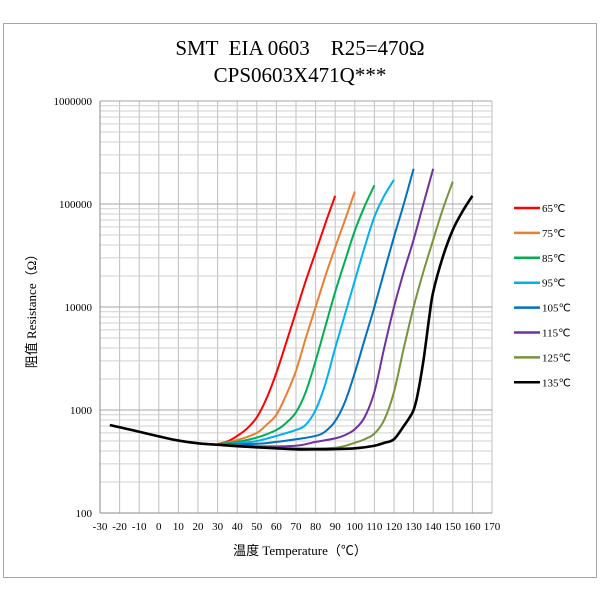 Image resolution: width=600 pixels, height=600 pixels. I want to click on x-tick-label: 50, so click(257, 527).